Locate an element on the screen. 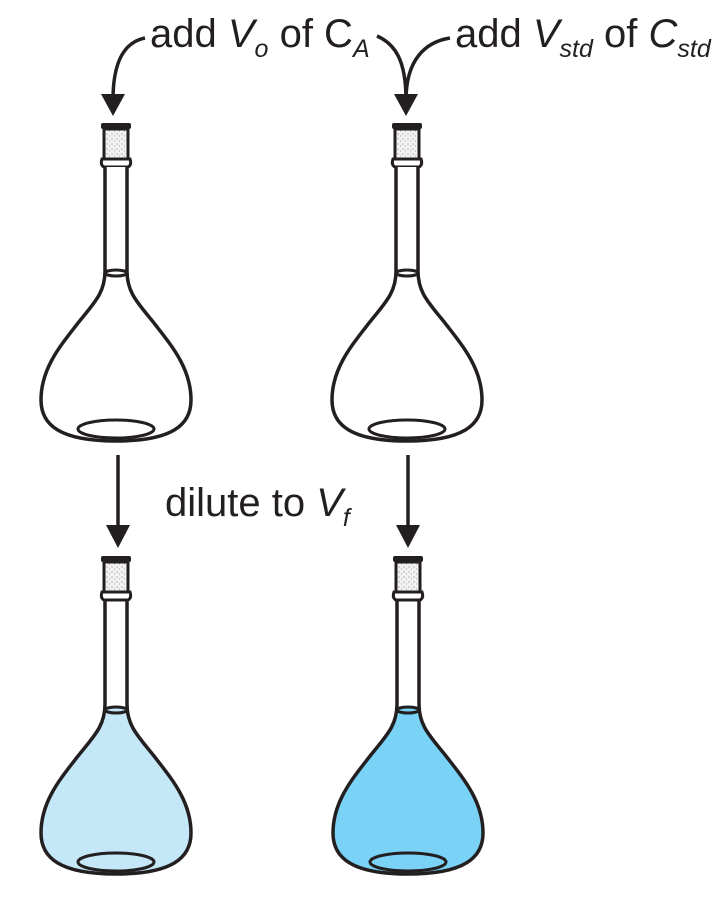  arrowhead-dilute-right is located at coordinates (408, 536).